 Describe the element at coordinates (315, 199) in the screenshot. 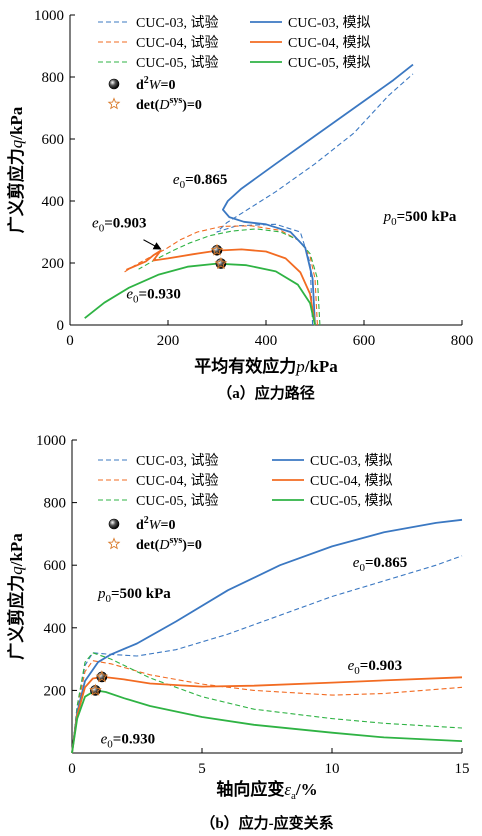

I see `series-line-cuc-03-dashed` at that location.